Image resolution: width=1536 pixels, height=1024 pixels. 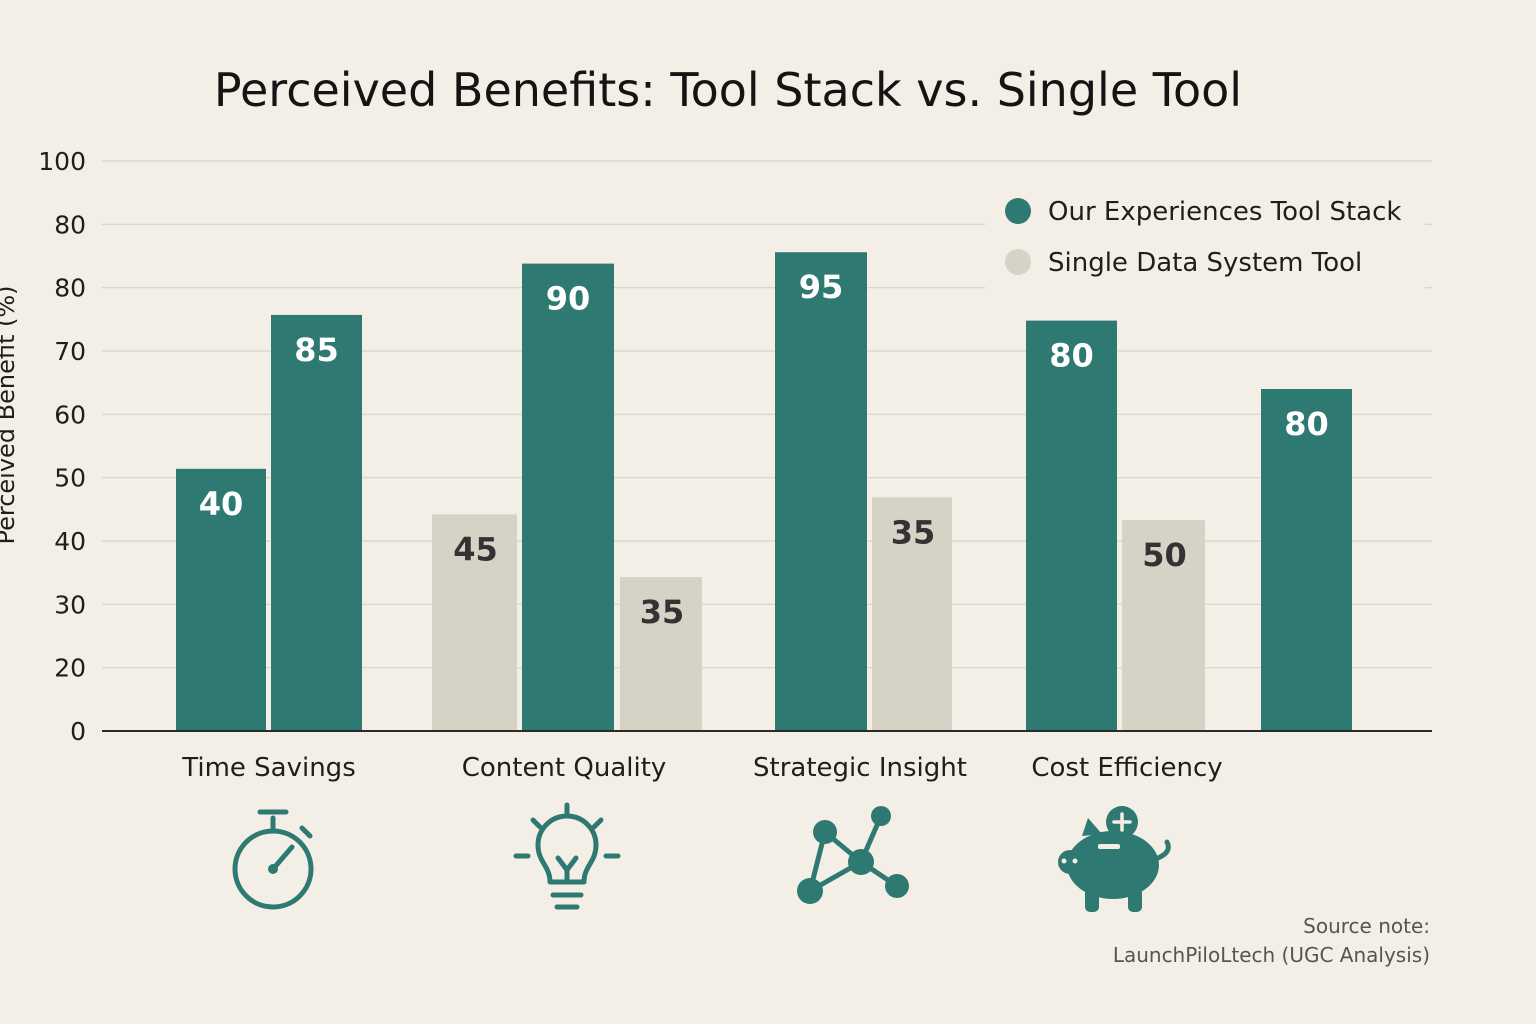 What do you see at coordinates (268, 768) in the screenshot?
I see `category-label-0: Time Savings` at bounding box center [268, 768].